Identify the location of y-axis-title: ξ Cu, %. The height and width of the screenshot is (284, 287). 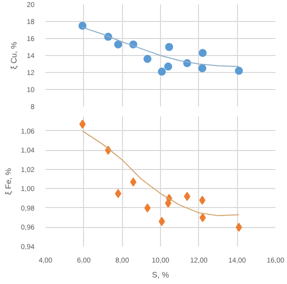
(14, 56).